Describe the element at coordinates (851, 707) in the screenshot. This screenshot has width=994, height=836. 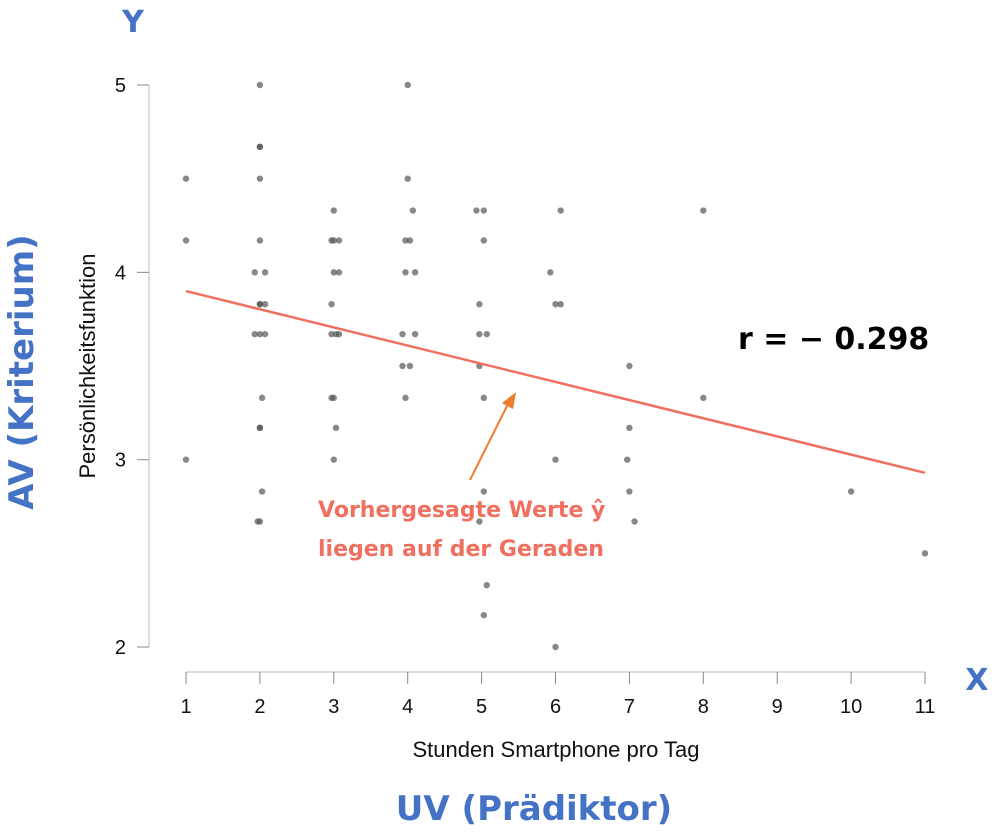
I see `x-tick-label: 10` at that location.